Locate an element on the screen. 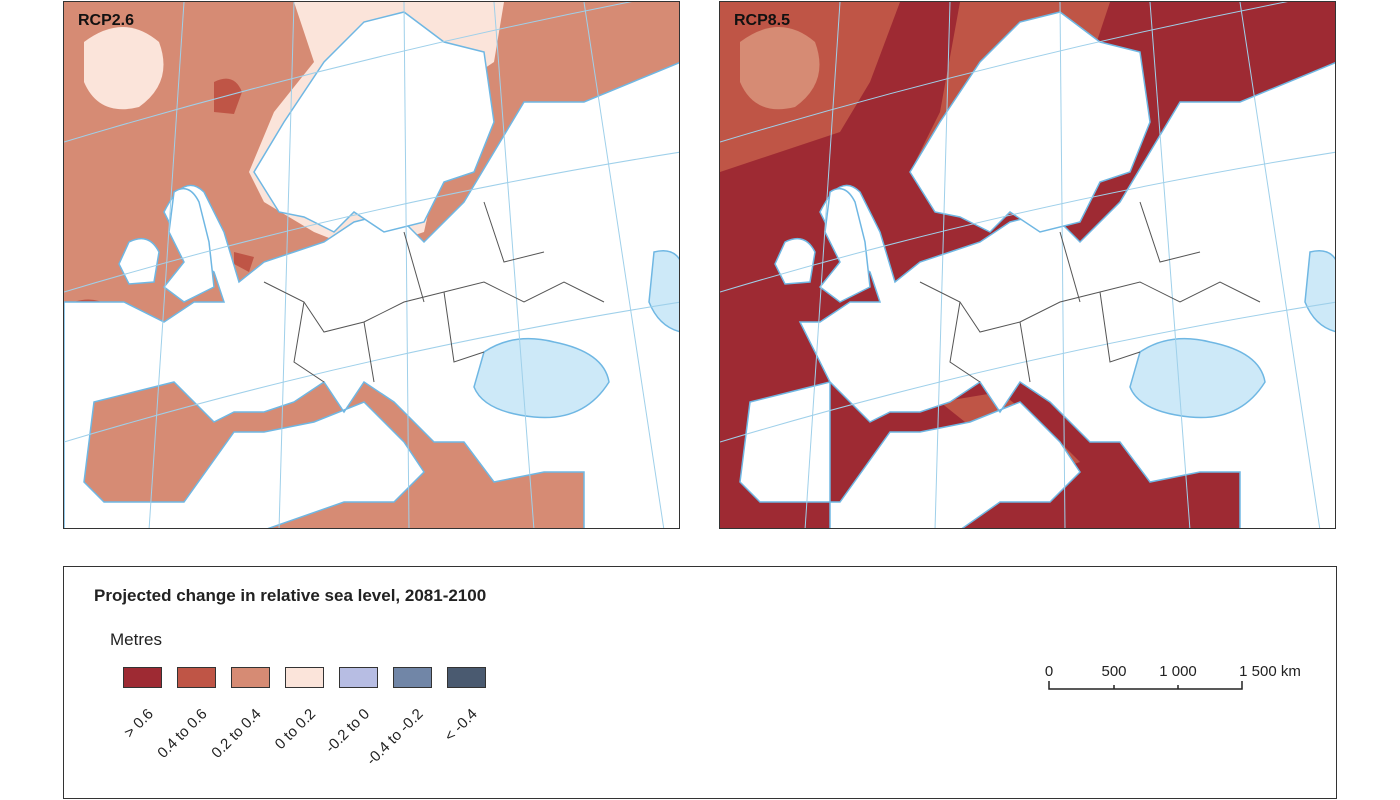 Image resolution: width=1400 pixels, height=800 pixels. legend-swatch-label: -0.4 to -0.2 is located at coordinates (395, 737).